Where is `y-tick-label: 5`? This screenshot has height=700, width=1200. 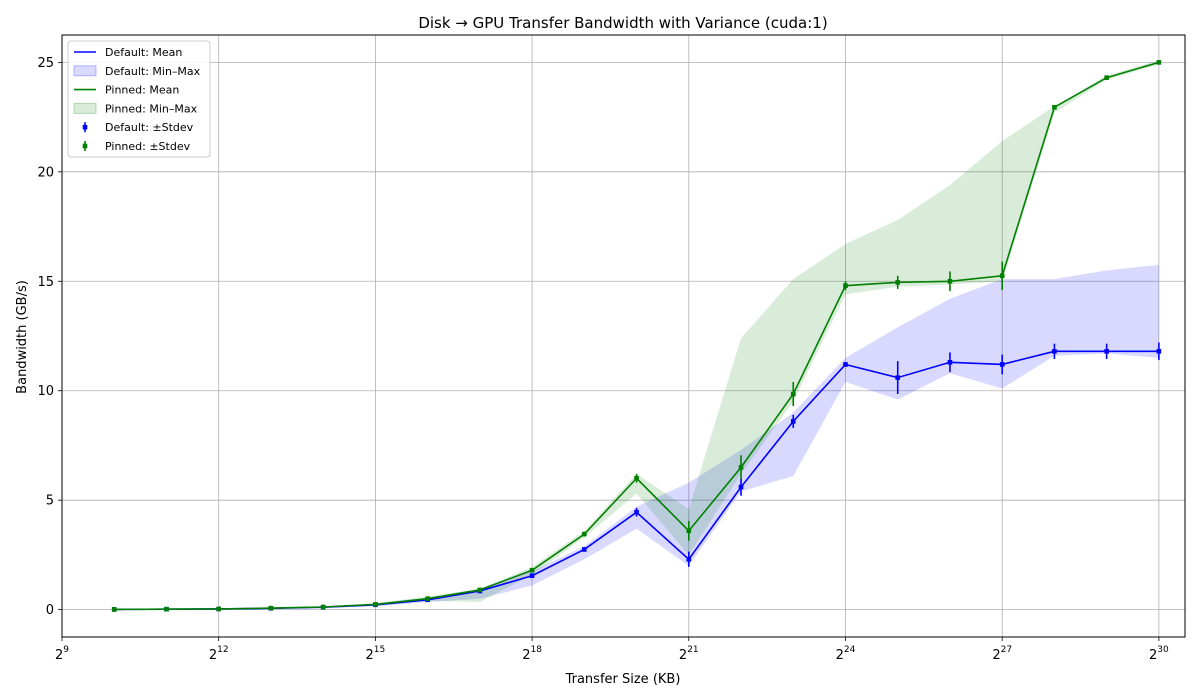
y-tick-label: 5 is located at coordinates (50, 501).